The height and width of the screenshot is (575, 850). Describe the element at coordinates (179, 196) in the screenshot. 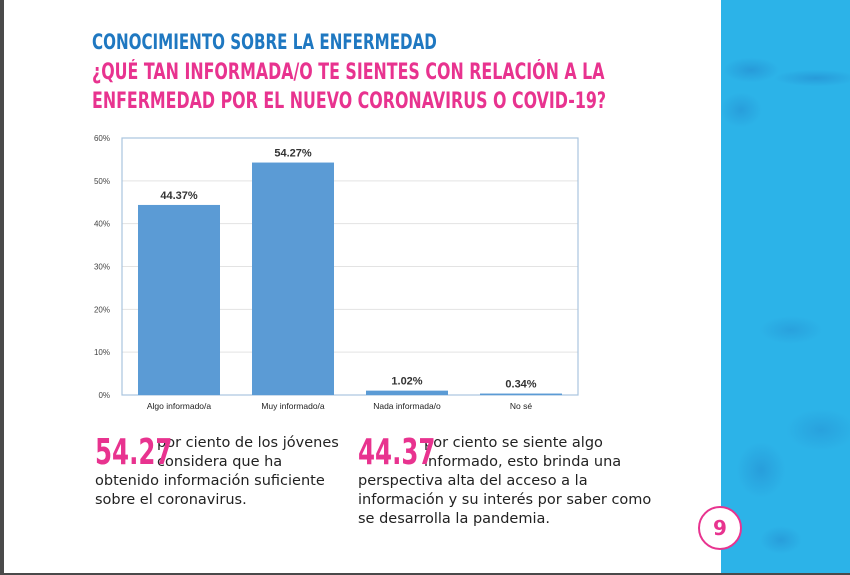

I see `data-label: 44.37%` at that location.